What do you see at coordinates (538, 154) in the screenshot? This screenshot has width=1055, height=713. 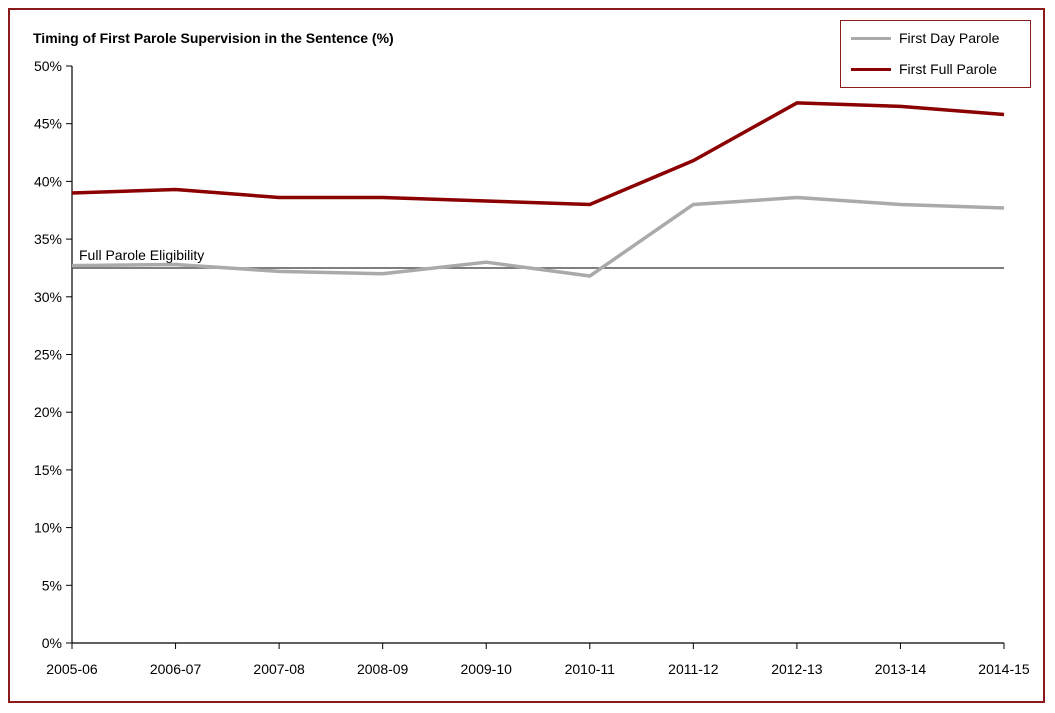 I see `series-line-first-full-parole` at bounding box center [538, 154].